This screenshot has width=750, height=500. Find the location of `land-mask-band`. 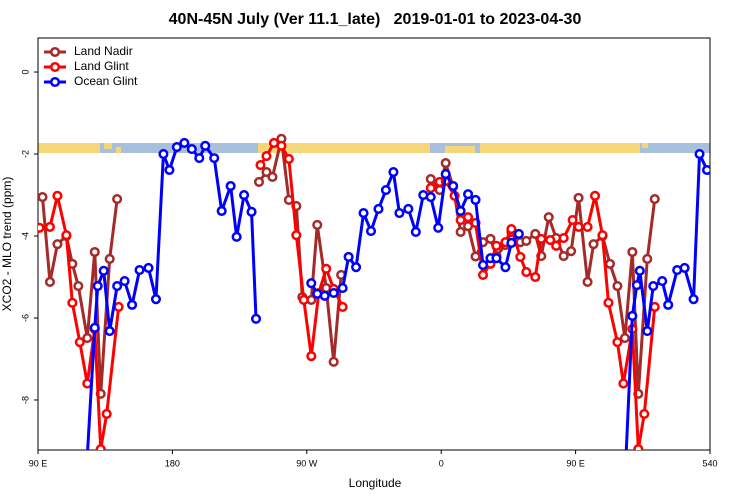

land-mask-band is located at coordinates (374, 148).